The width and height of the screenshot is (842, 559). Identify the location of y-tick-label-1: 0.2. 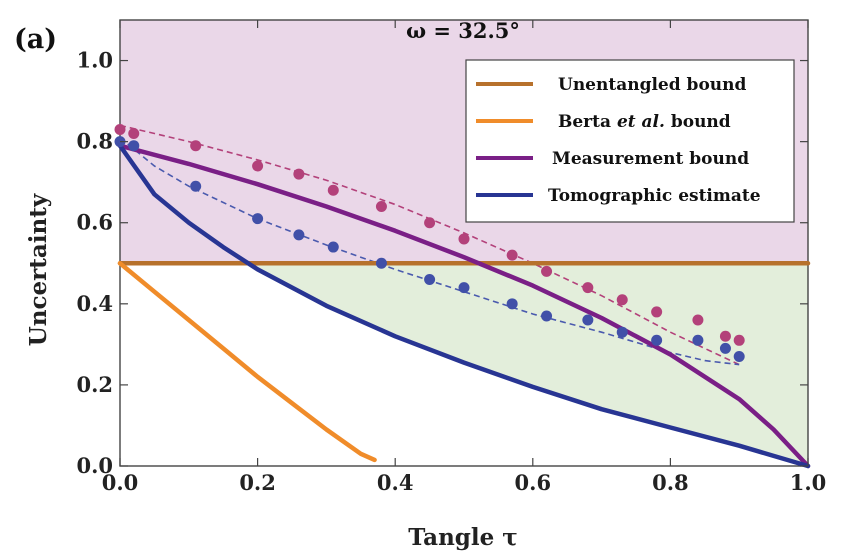
(94, 384).